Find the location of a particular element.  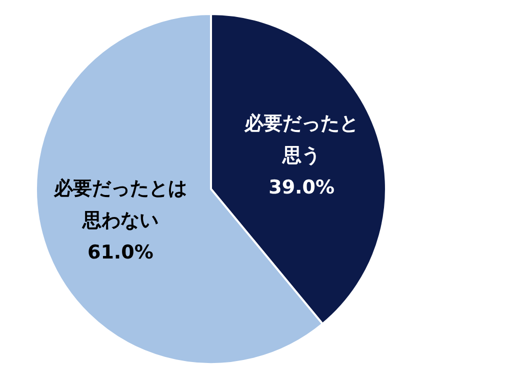

slice-label: 必要だったとは思わない is located at coordinates (119, 205).